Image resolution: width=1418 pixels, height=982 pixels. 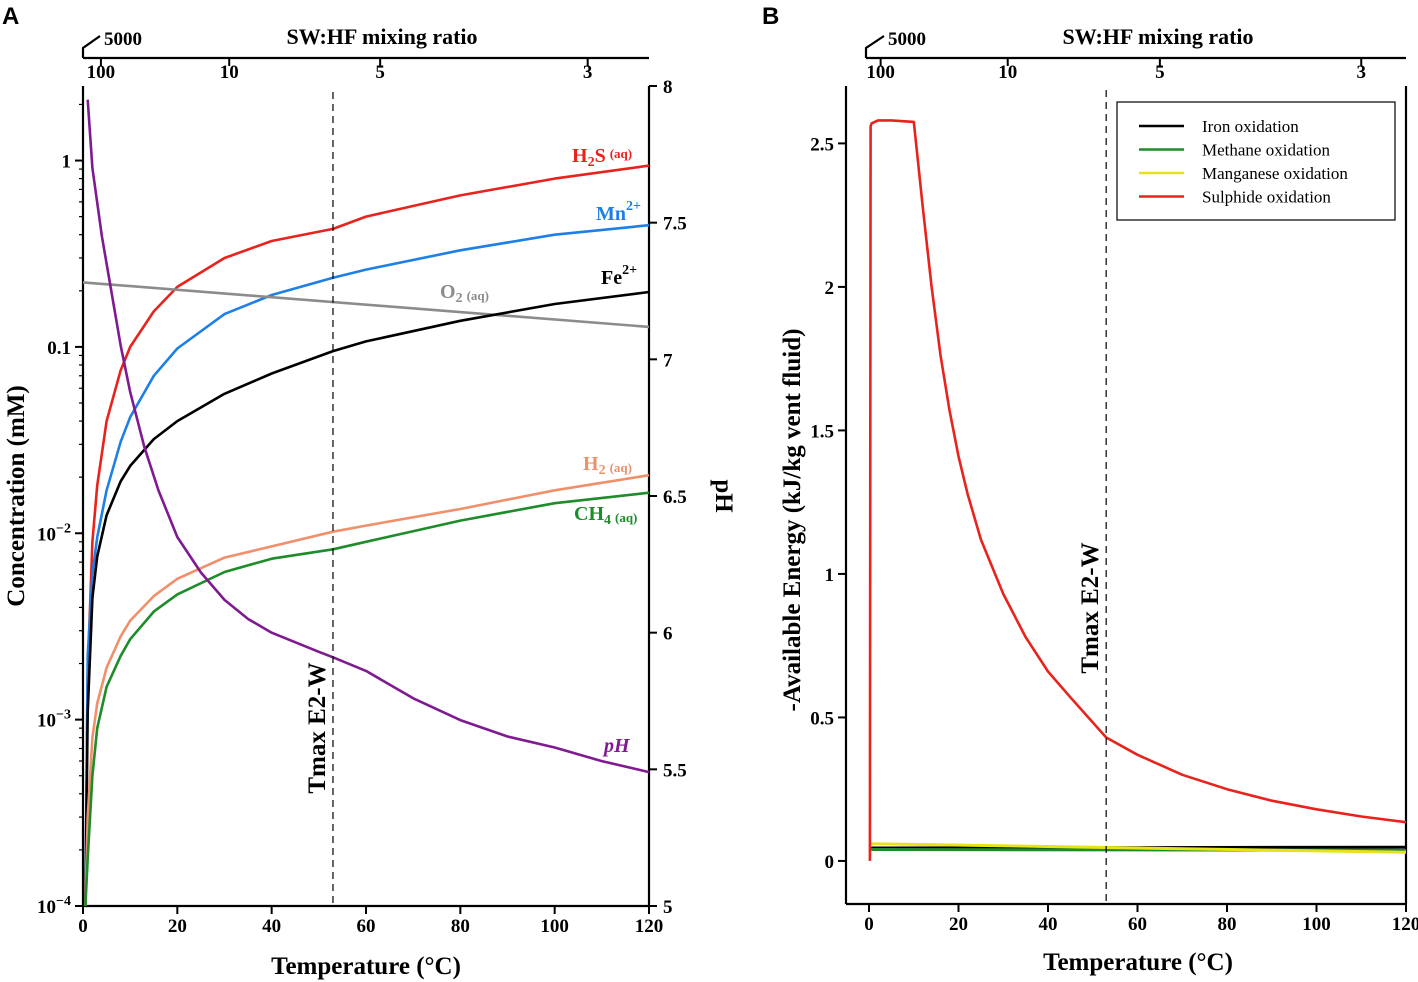 What do you see at coordinates (366, 966) in the screenshot?
I see `panel-a-x-axis-label: Temperature (°C)` at bounding box center [366, 966].